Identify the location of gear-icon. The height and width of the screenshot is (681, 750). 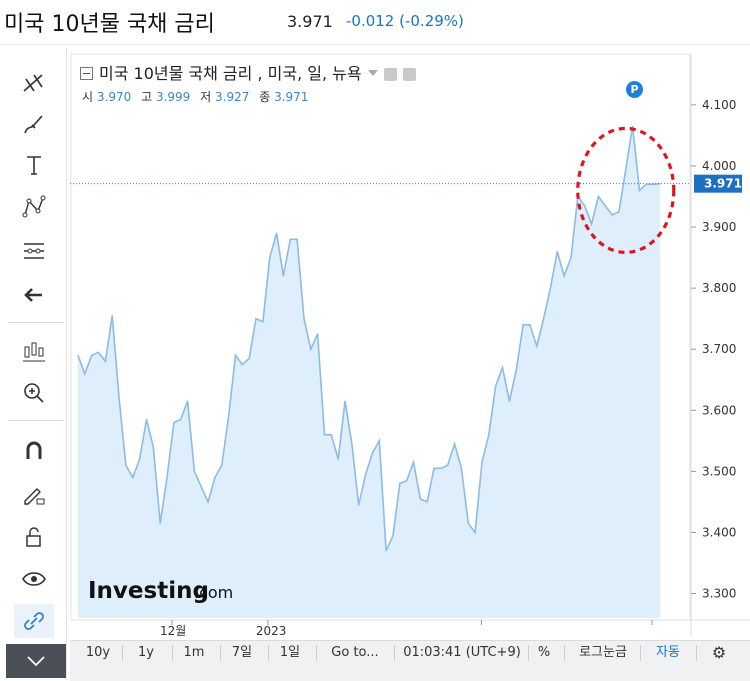
(409, 74).